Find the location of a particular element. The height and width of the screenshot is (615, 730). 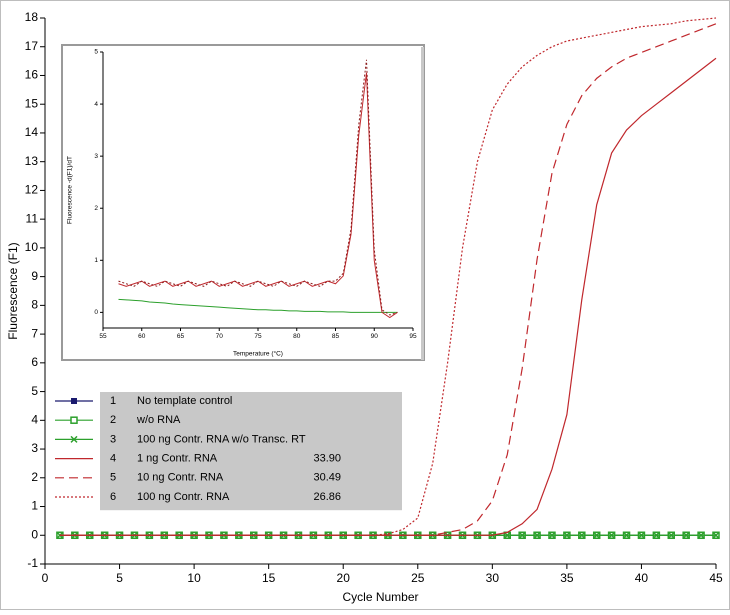

x-tick-label: 30 is located at coordinates (493, 578).